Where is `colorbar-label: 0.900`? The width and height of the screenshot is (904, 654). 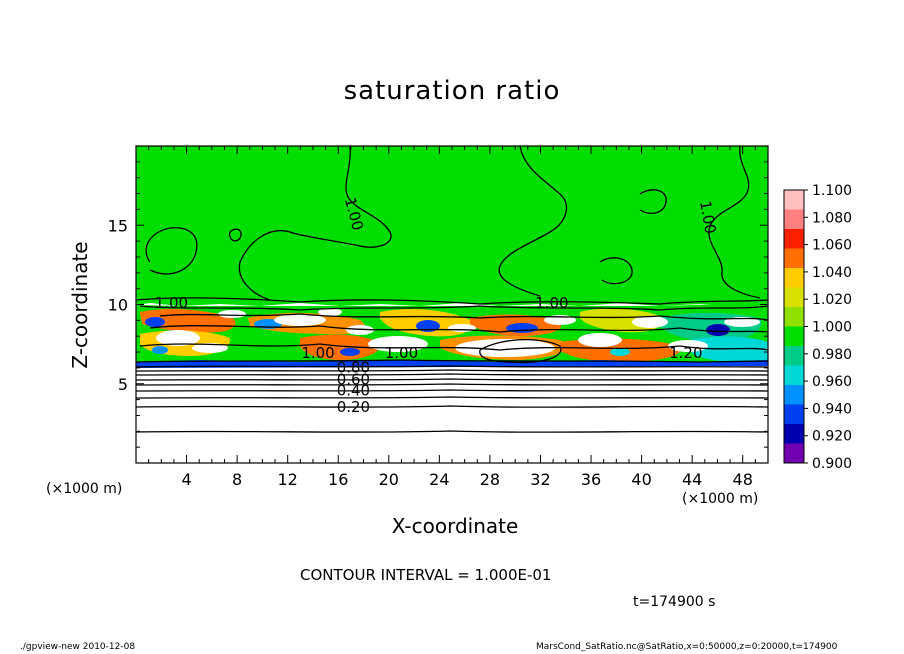
colorbar-label: 0.900 is located at coordinates (832, 464).